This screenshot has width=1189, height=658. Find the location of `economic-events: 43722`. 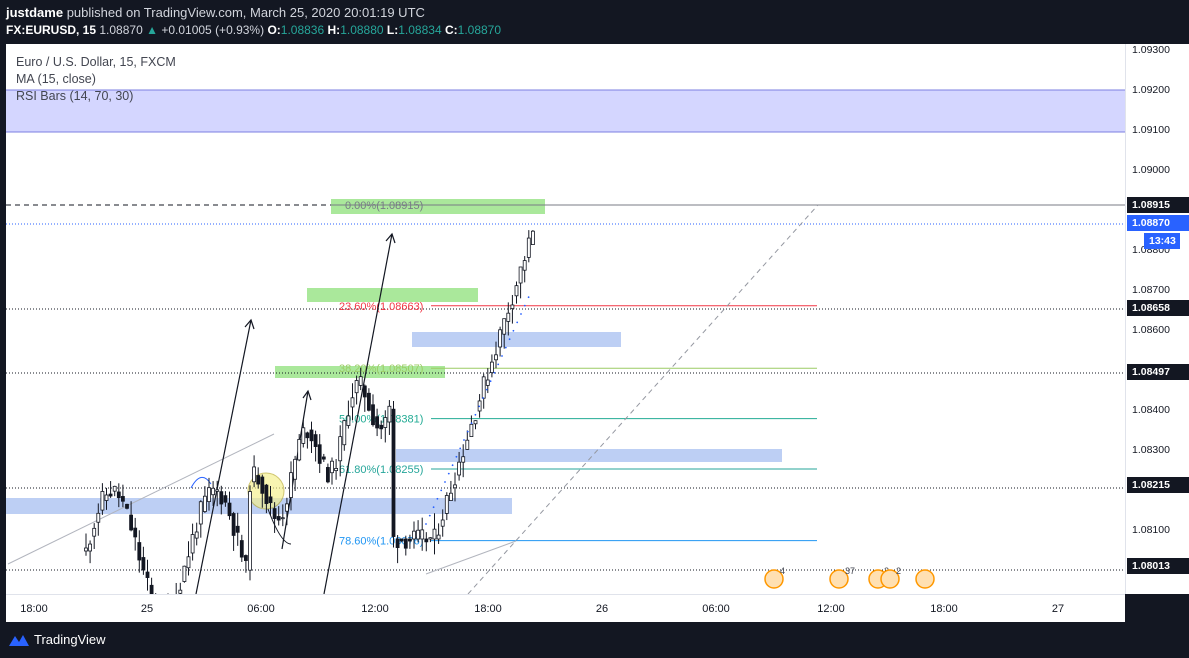

economic-events: 43722 is located at coordinates (849, 577).